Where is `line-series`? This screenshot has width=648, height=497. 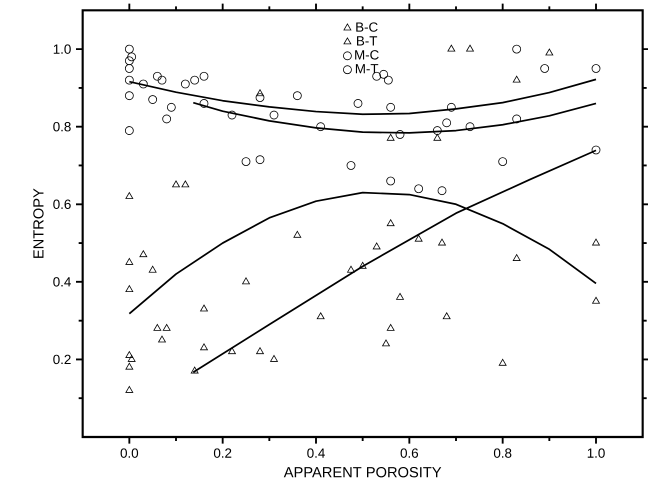 line-series is located at coordinates (362, 97).